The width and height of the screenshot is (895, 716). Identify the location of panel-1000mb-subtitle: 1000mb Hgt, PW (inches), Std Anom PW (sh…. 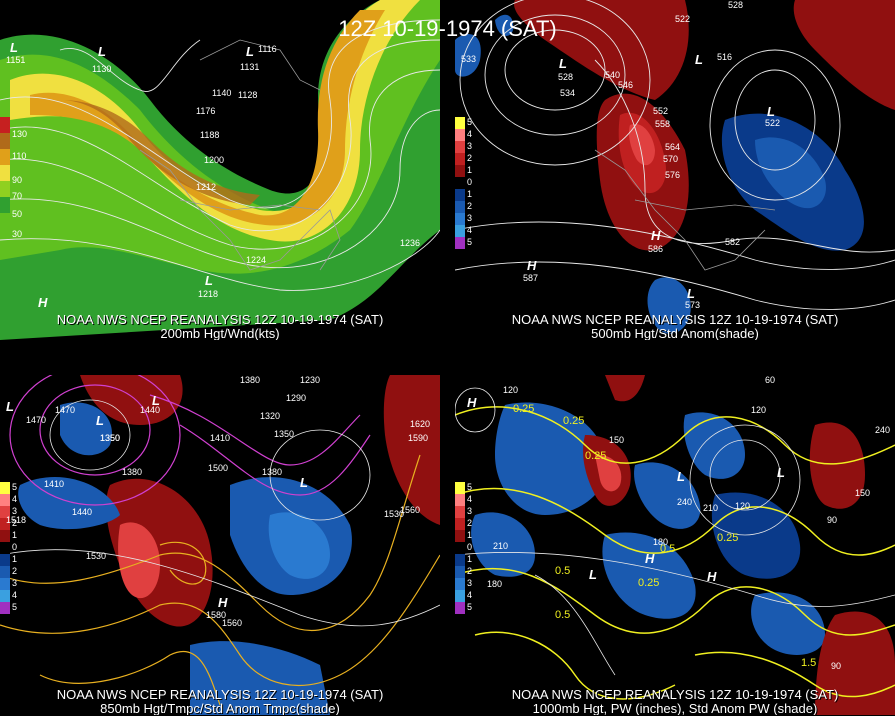
(675, 708).